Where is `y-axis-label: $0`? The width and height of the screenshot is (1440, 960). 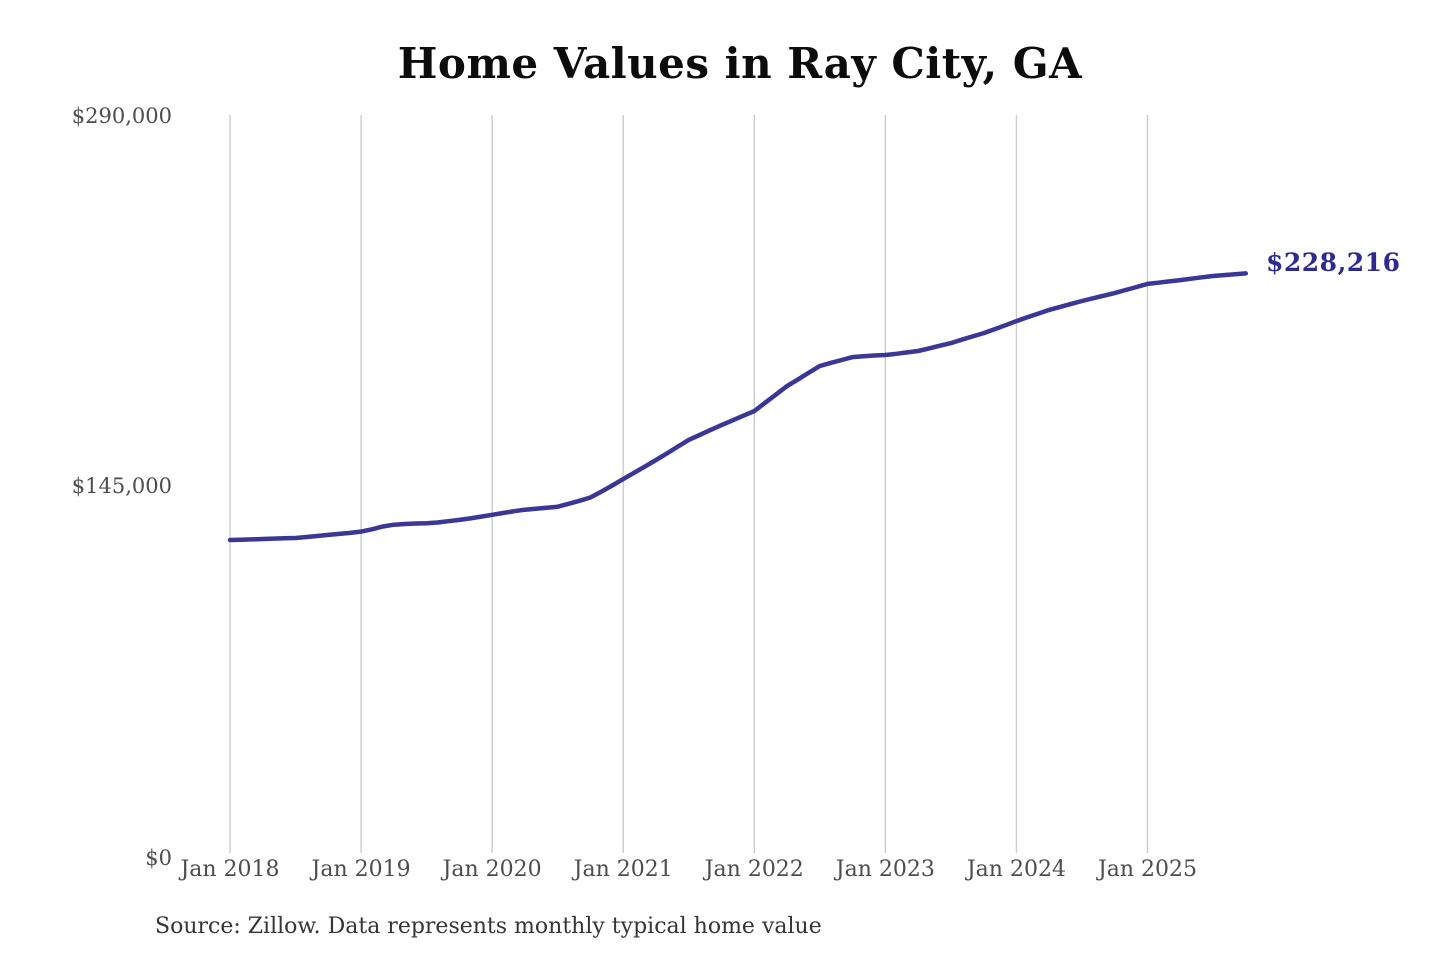 y-axis-label: $0 is located at coordinates (158, 858).